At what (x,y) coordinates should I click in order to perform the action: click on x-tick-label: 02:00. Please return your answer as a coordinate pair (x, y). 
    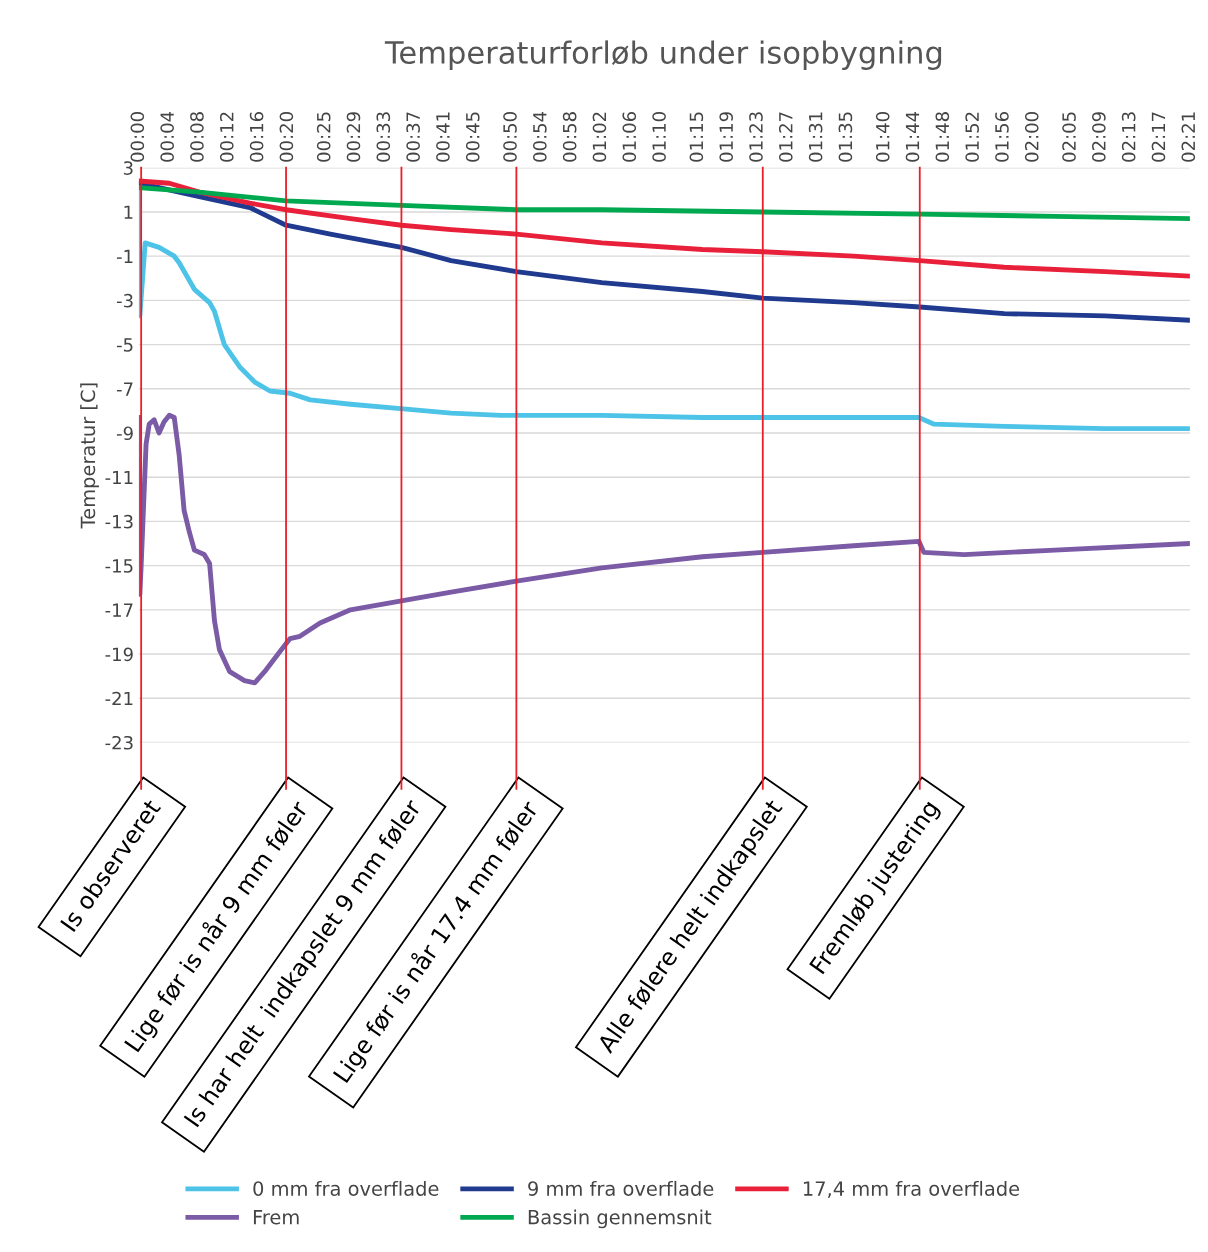
    Looking at the image, I should click on (1031, 137).